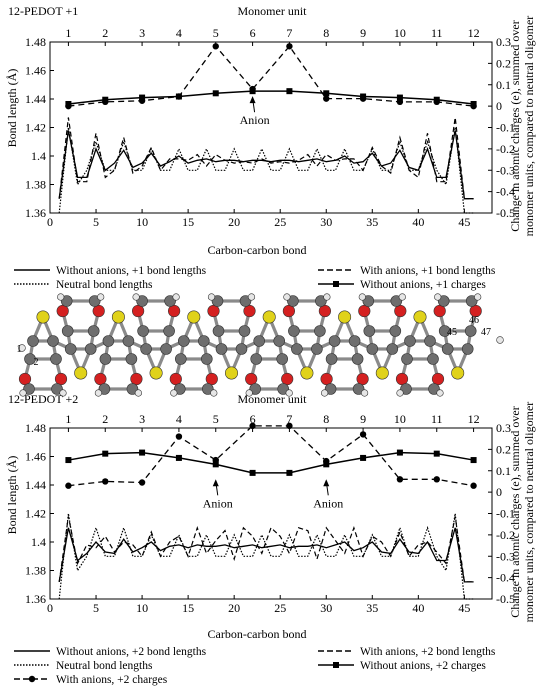  What do you see at coordinates (188, 222) in the screenshot?
I see `panel1-xtick-label: 15` at bounding box center [188, 222].